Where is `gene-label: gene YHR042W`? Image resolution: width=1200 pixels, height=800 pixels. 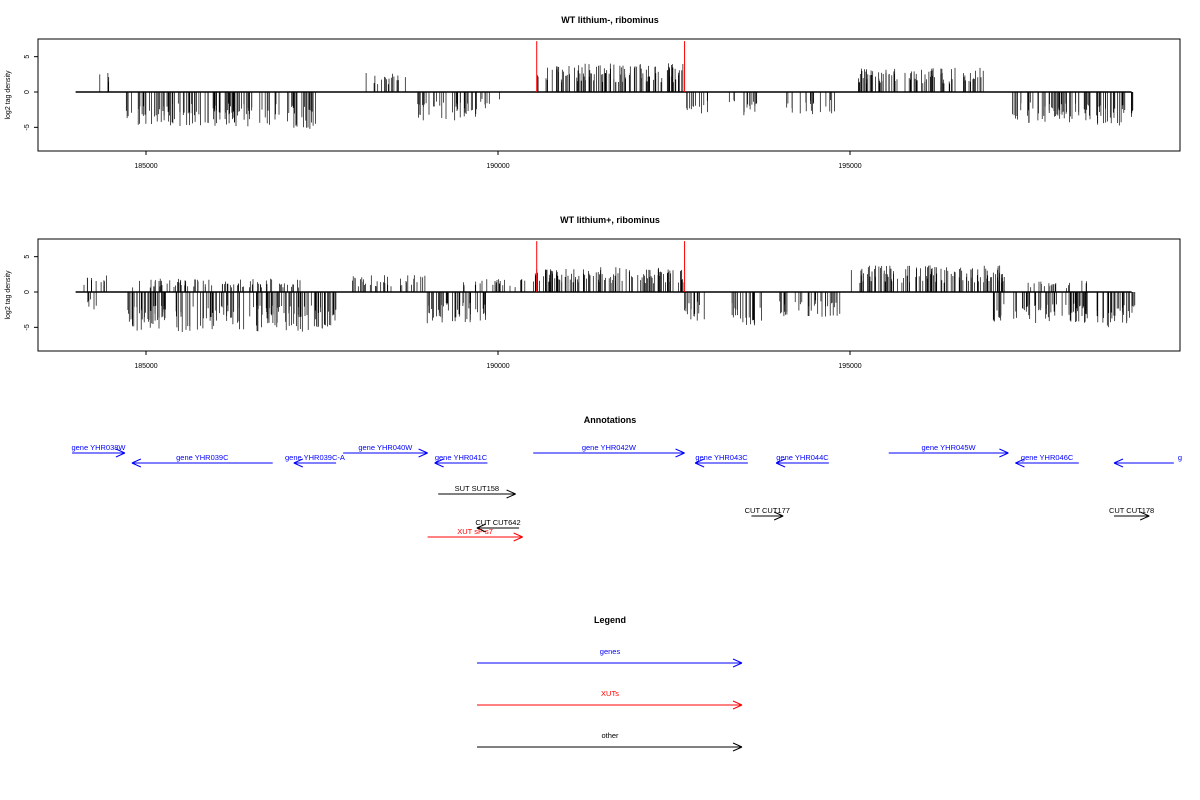
gene-label: gene YHR042W is located at coordinates (609, 447).